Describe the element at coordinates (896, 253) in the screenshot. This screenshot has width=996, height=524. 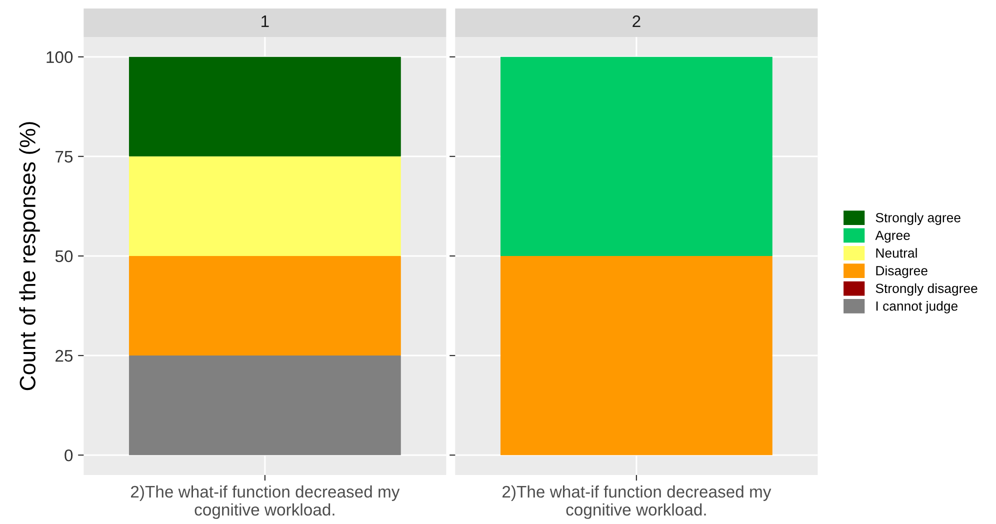
I see `legend-label: Neutral` at that location.